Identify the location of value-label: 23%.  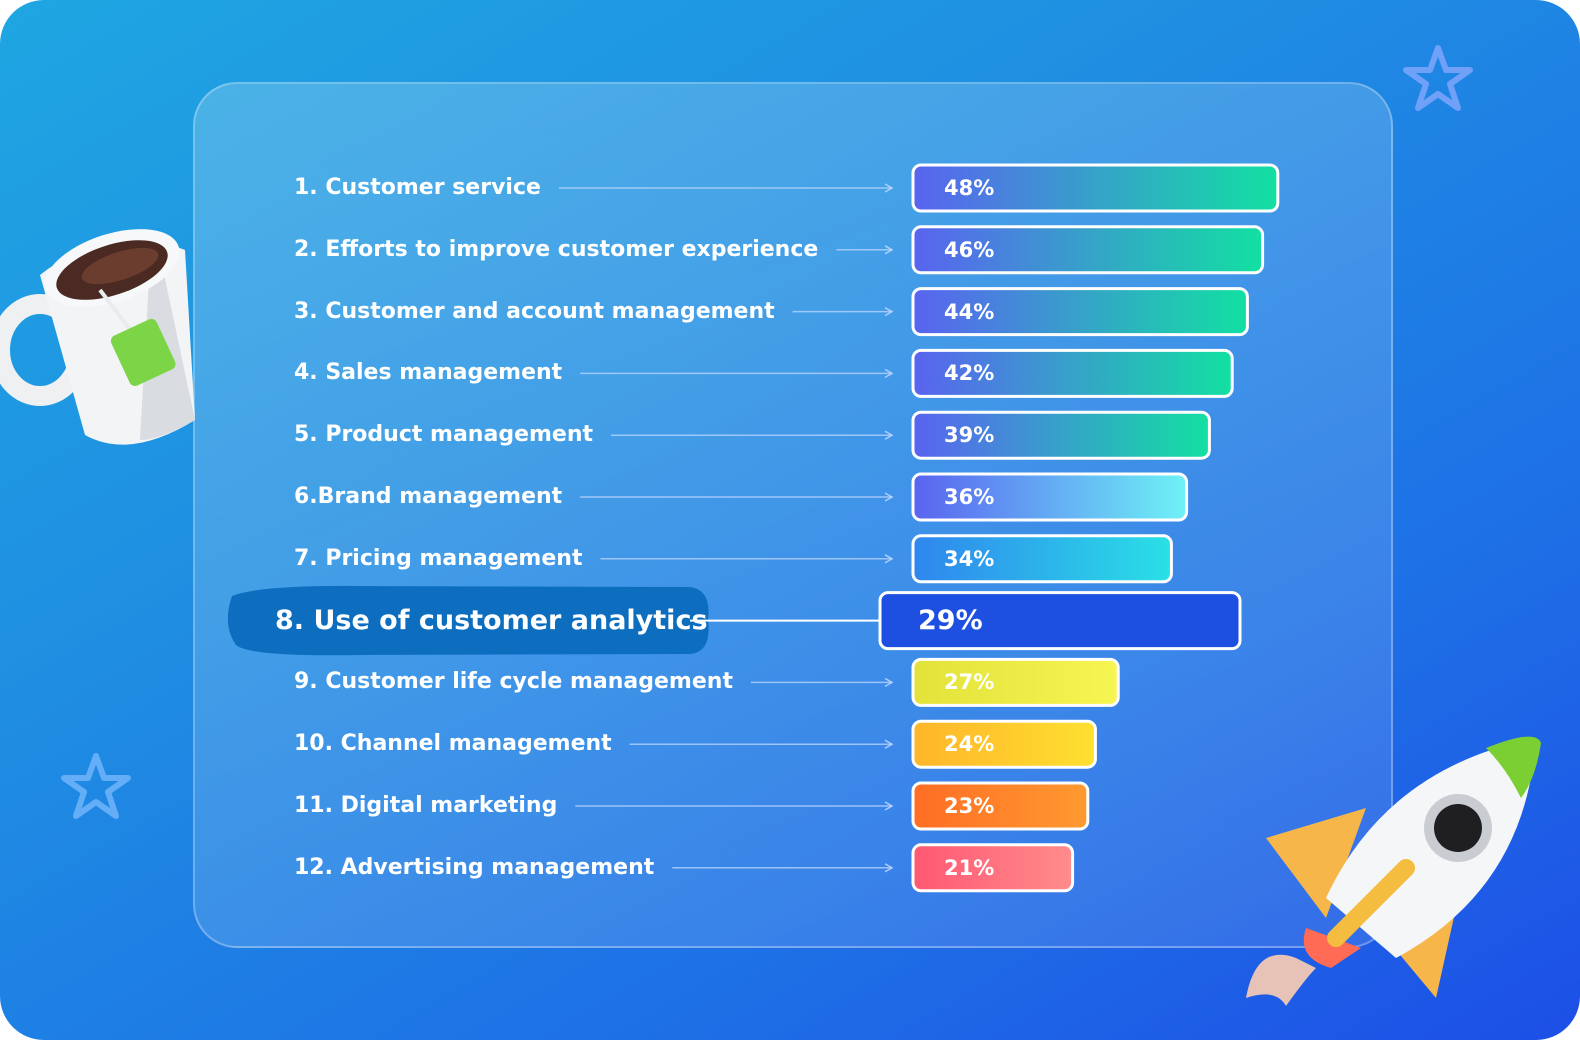
(969, 806).